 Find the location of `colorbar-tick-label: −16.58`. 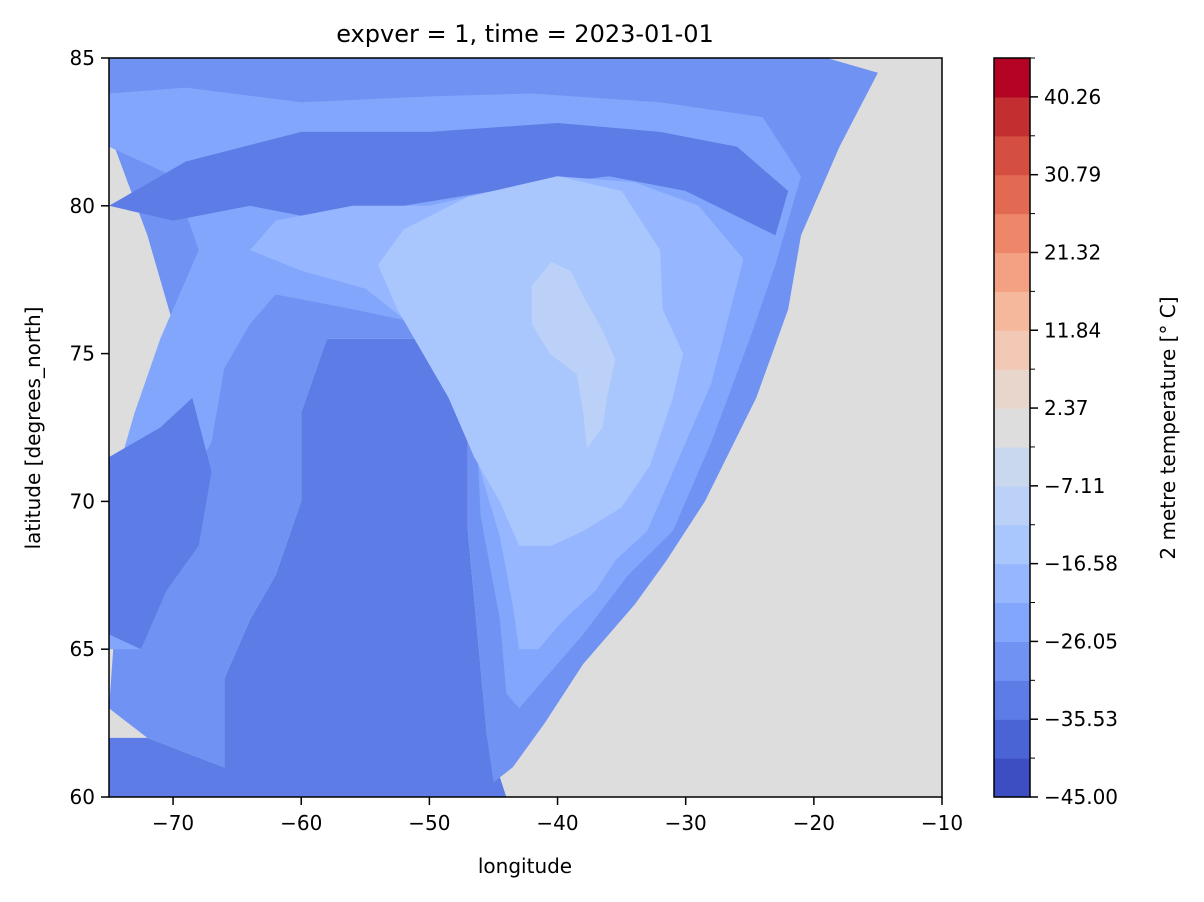

colorbar-tick-label: −16.58 is located at coordinates (1081, 564).